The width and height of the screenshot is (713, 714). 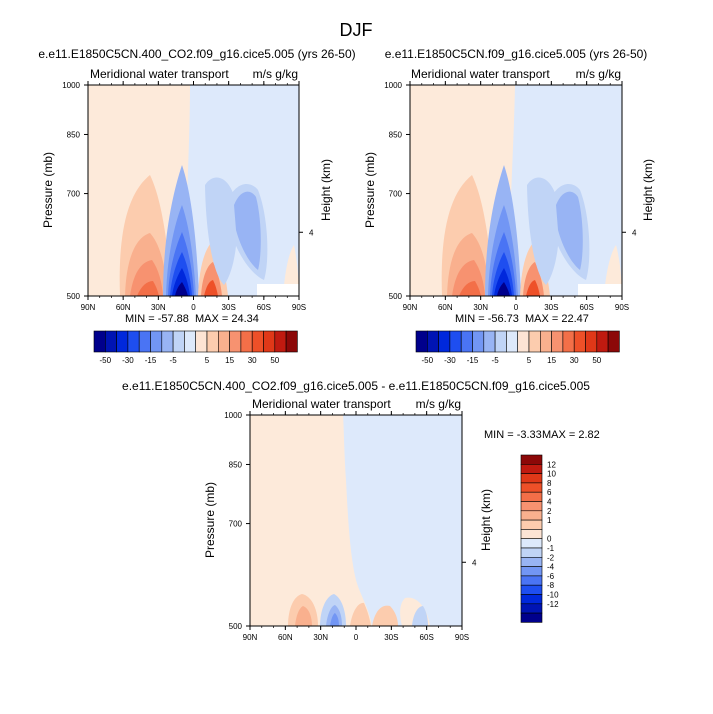 I want to click on panel3-colorbar-label: -1, so click(x=551, y=548).